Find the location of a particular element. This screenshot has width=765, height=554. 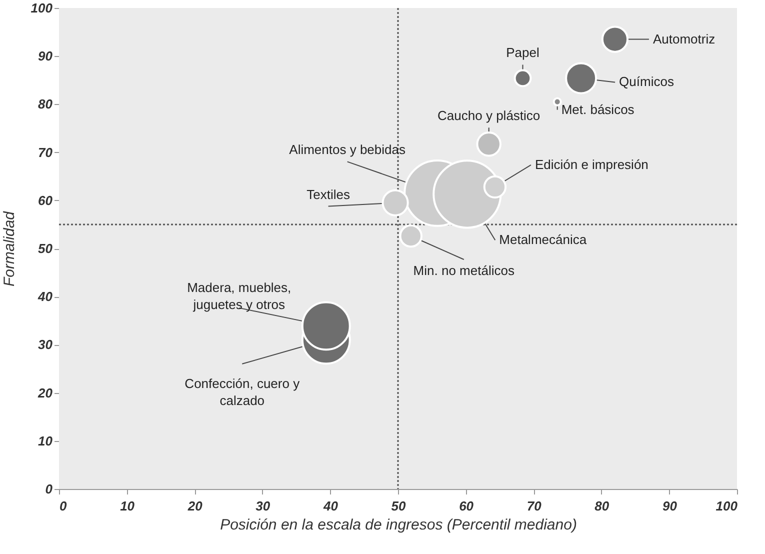

annotation: Met. básicos is located at coordinates (598, 109).